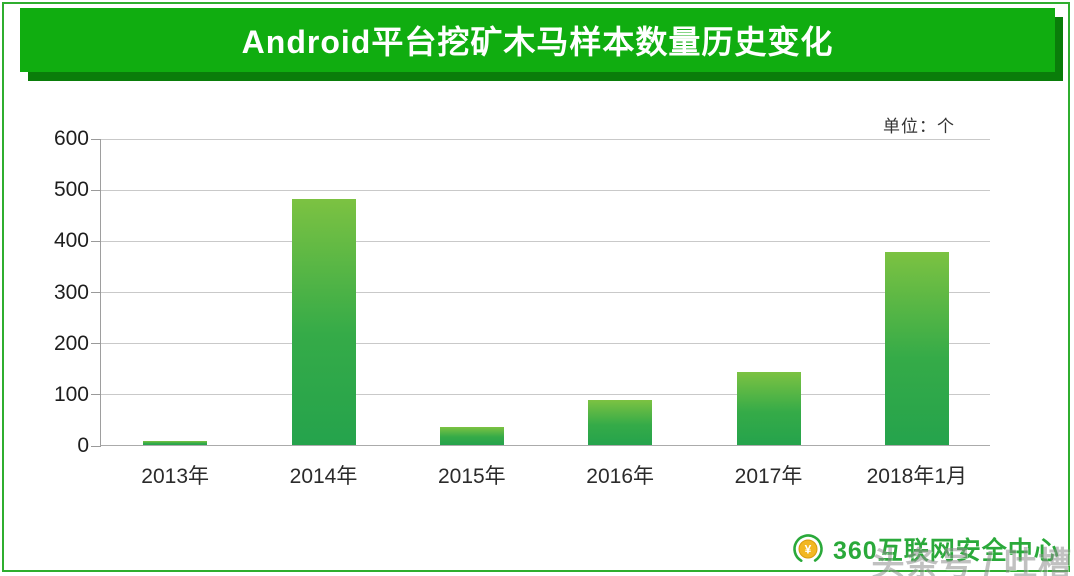 The height and width of the screenshot is (576, 1074). What do you see at coordinates (323, 322) in the screenshot?
I see `bar-2014年` at bounding box center [323, 322].